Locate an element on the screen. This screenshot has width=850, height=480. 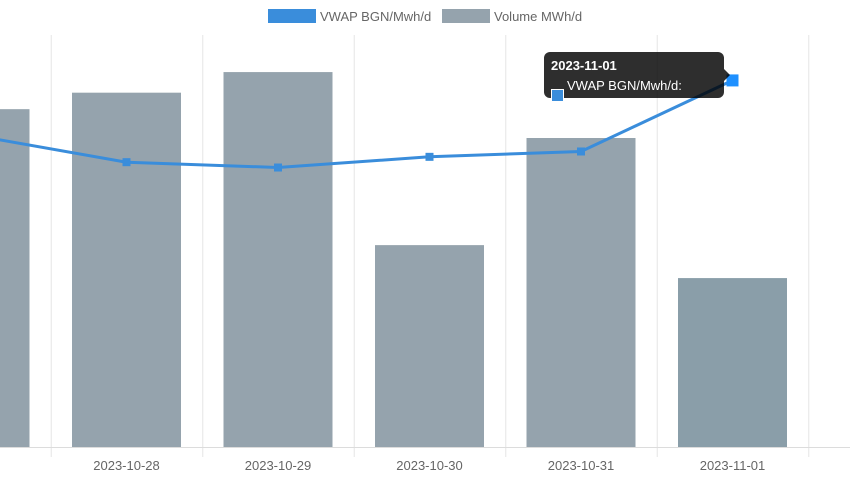
x-tick-label: 2023-11-01 is located at coordinates (733, 465).